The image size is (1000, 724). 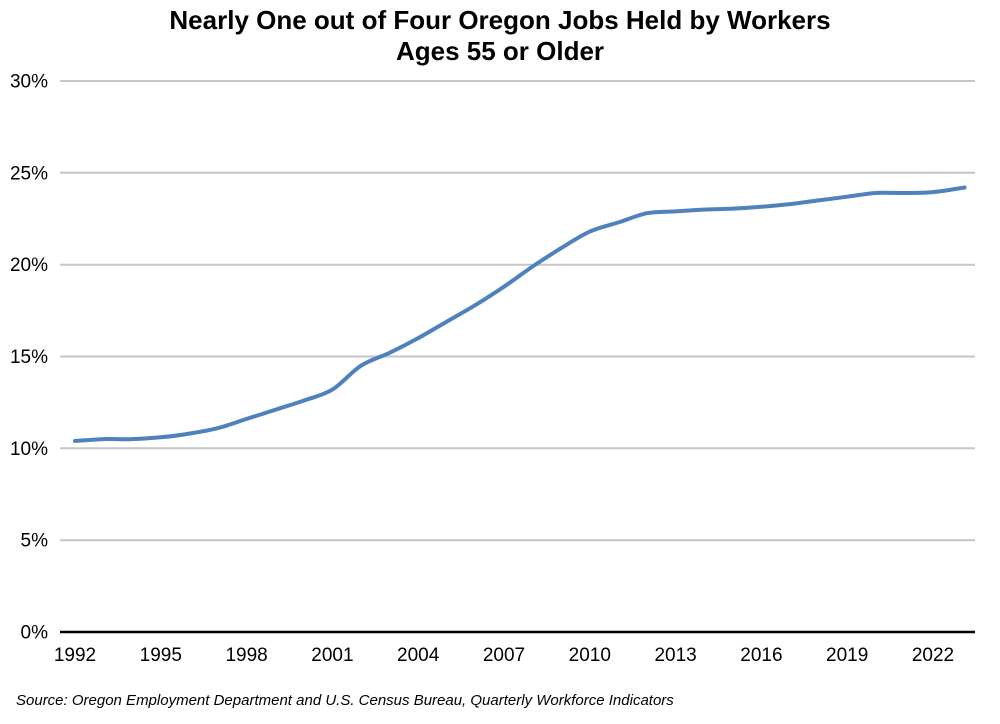 I want to click on chart-title-line2: Ages 55 or Older, so click(x=500, y=51).